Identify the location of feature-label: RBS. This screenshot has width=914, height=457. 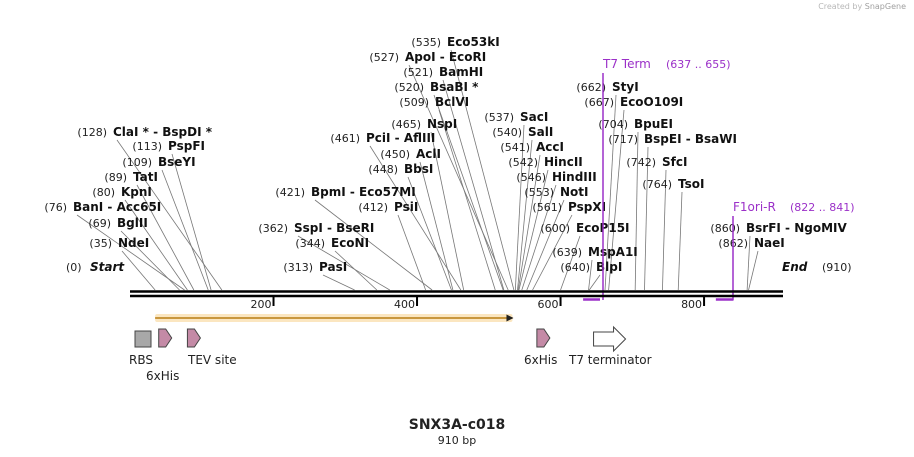
(141, 360).